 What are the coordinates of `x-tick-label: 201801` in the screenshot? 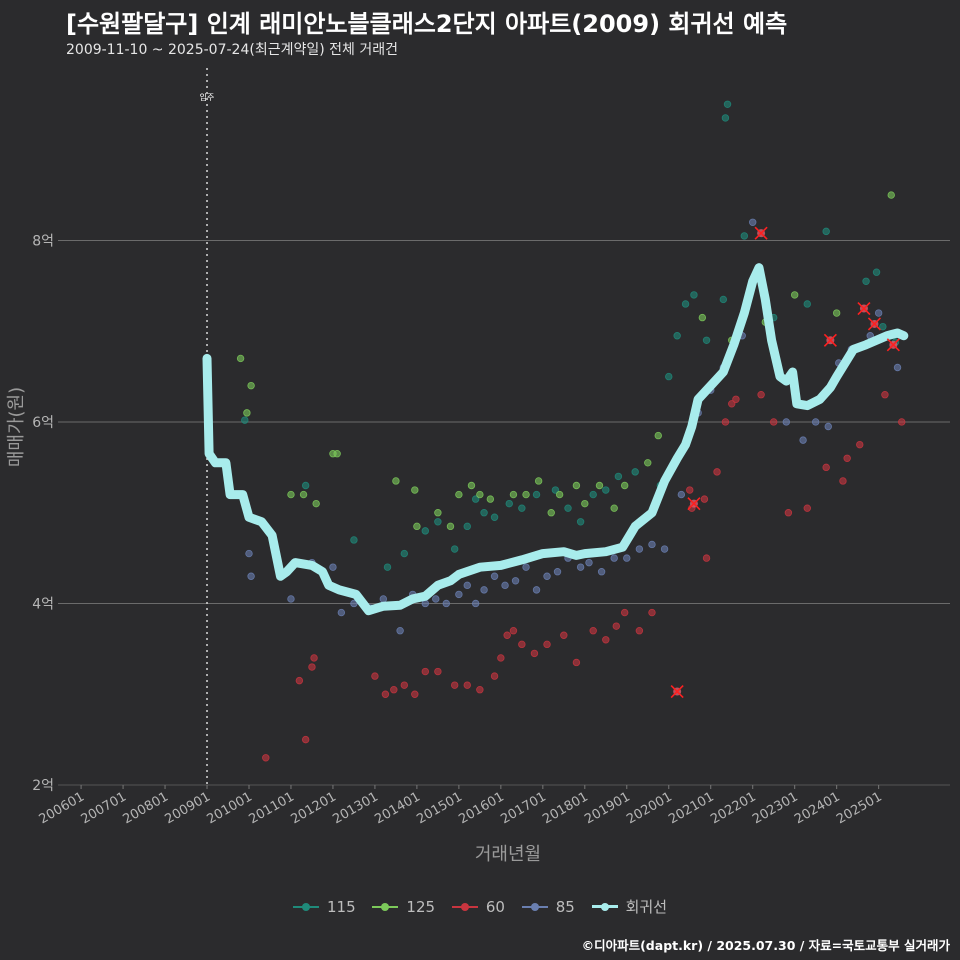 It's located at (565, 808).